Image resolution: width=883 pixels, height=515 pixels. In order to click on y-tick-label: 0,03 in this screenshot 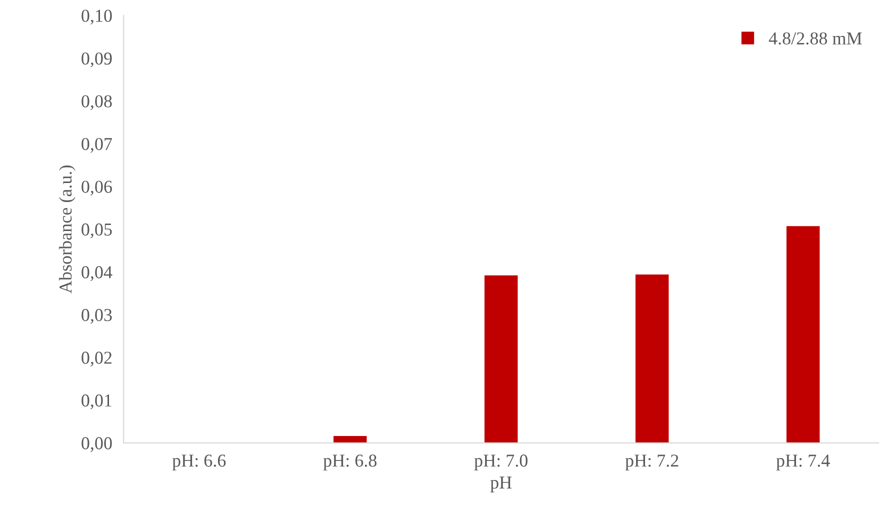, I will do `click(97, 316)`.